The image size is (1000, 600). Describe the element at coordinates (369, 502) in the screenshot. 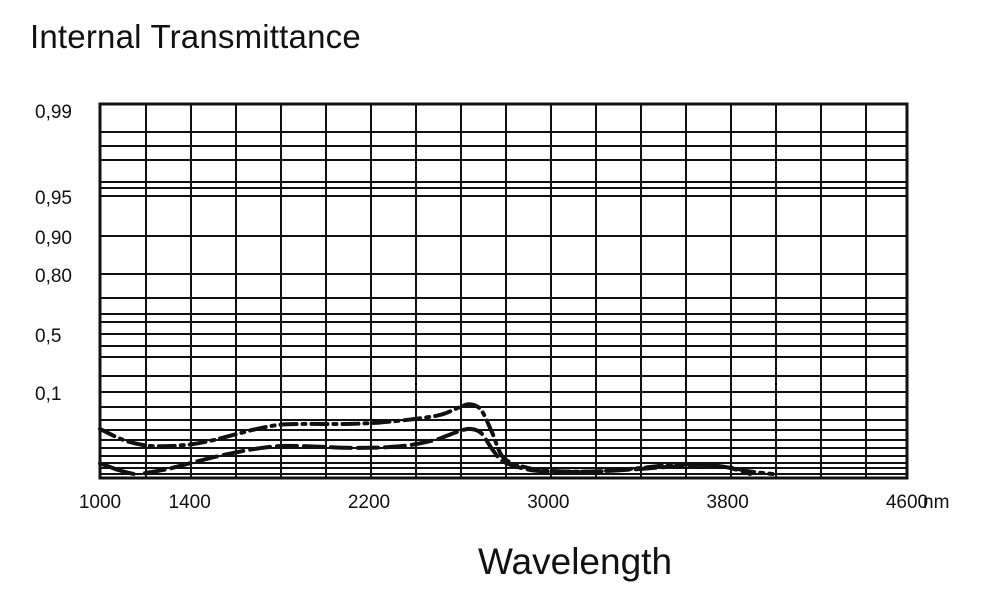

I see `x-tick-label: 2200` at that location.